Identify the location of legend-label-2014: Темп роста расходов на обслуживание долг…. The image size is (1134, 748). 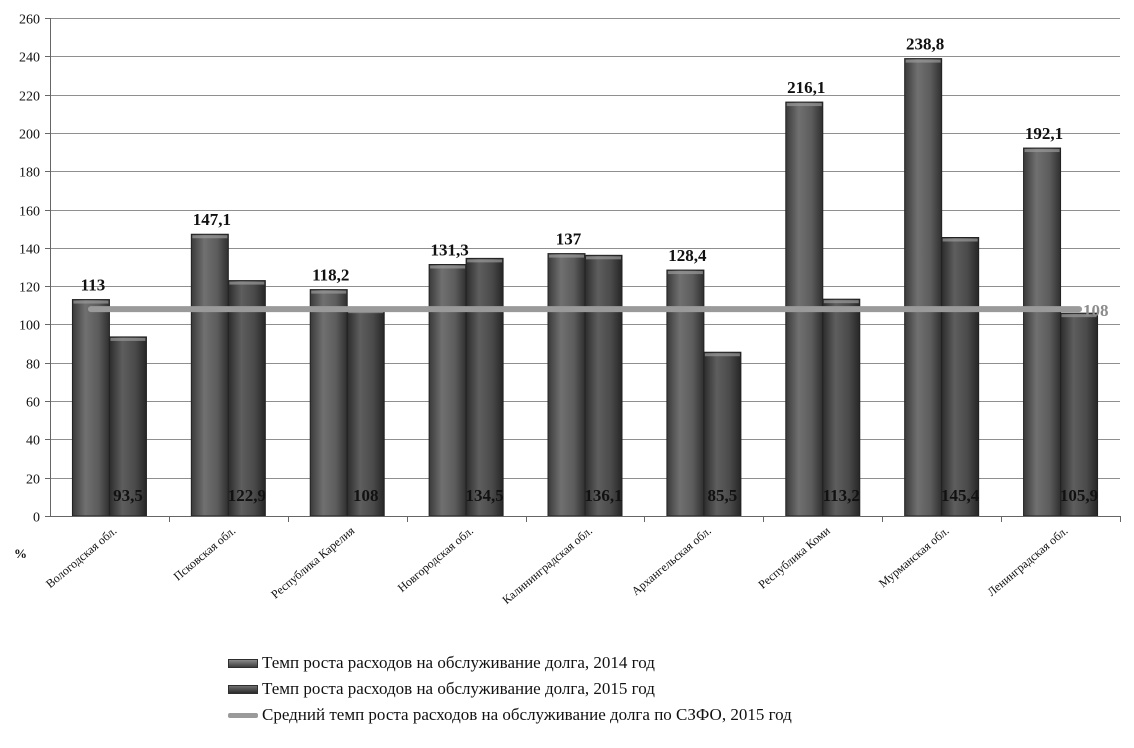
(458, 662).